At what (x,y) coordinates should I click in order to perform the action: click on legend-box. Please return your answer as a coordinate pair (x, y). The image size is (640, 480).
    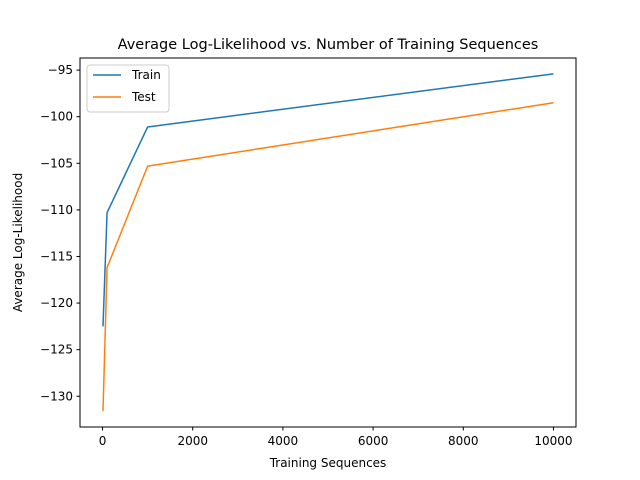
    Looking at the image, I should click on (128, 88).